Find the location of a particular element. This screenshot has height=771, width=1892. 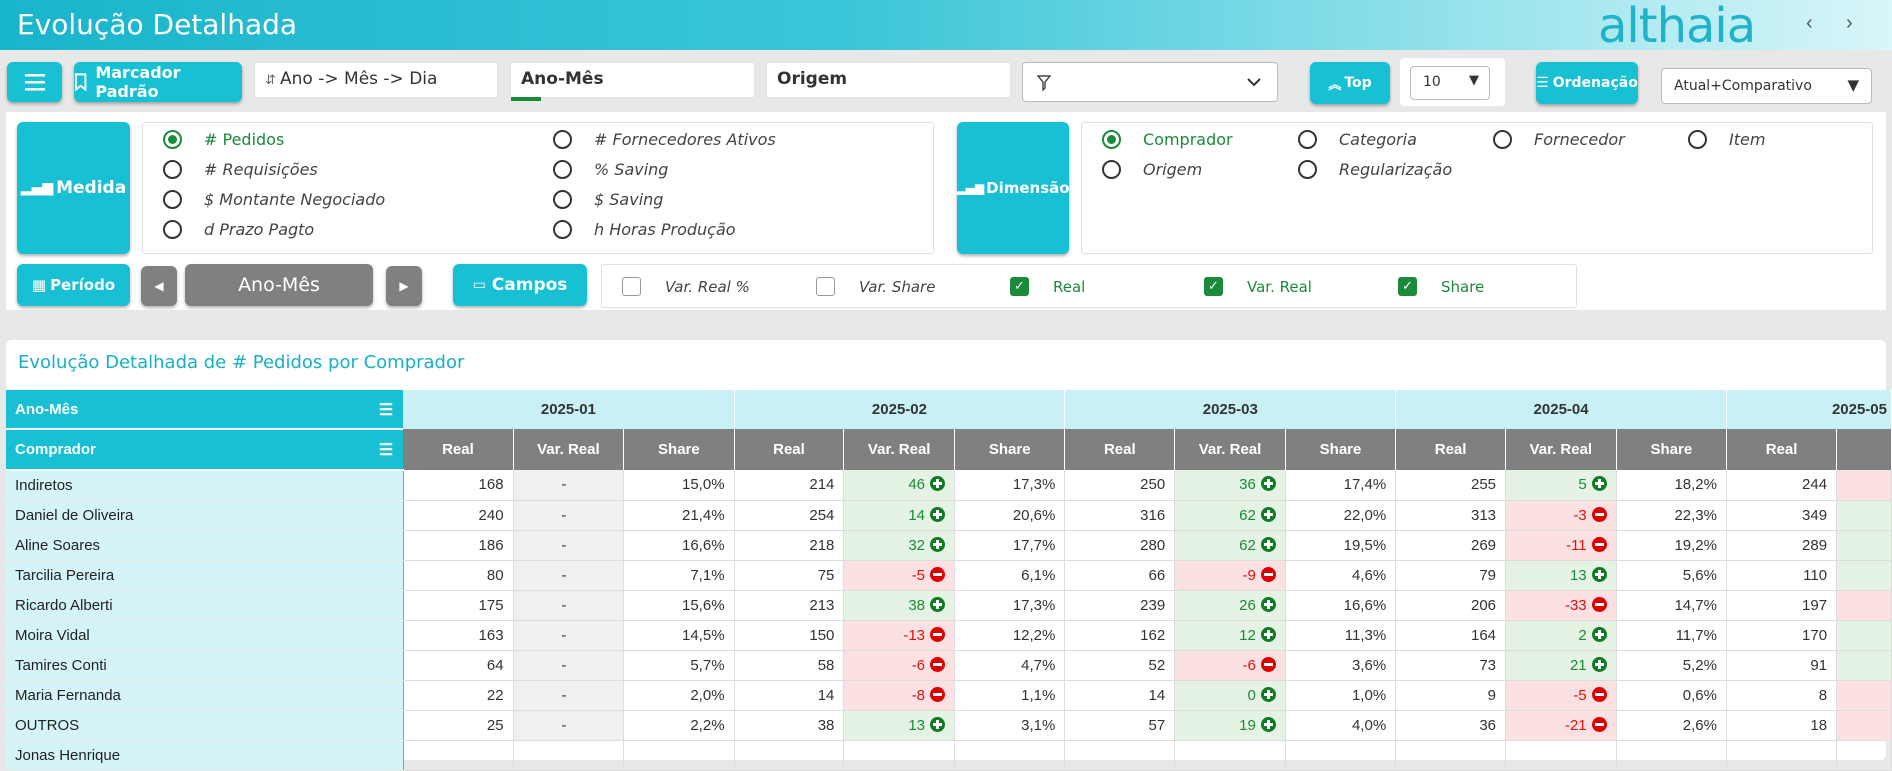

cell-real: 25 is located at coordinates (458, 725).